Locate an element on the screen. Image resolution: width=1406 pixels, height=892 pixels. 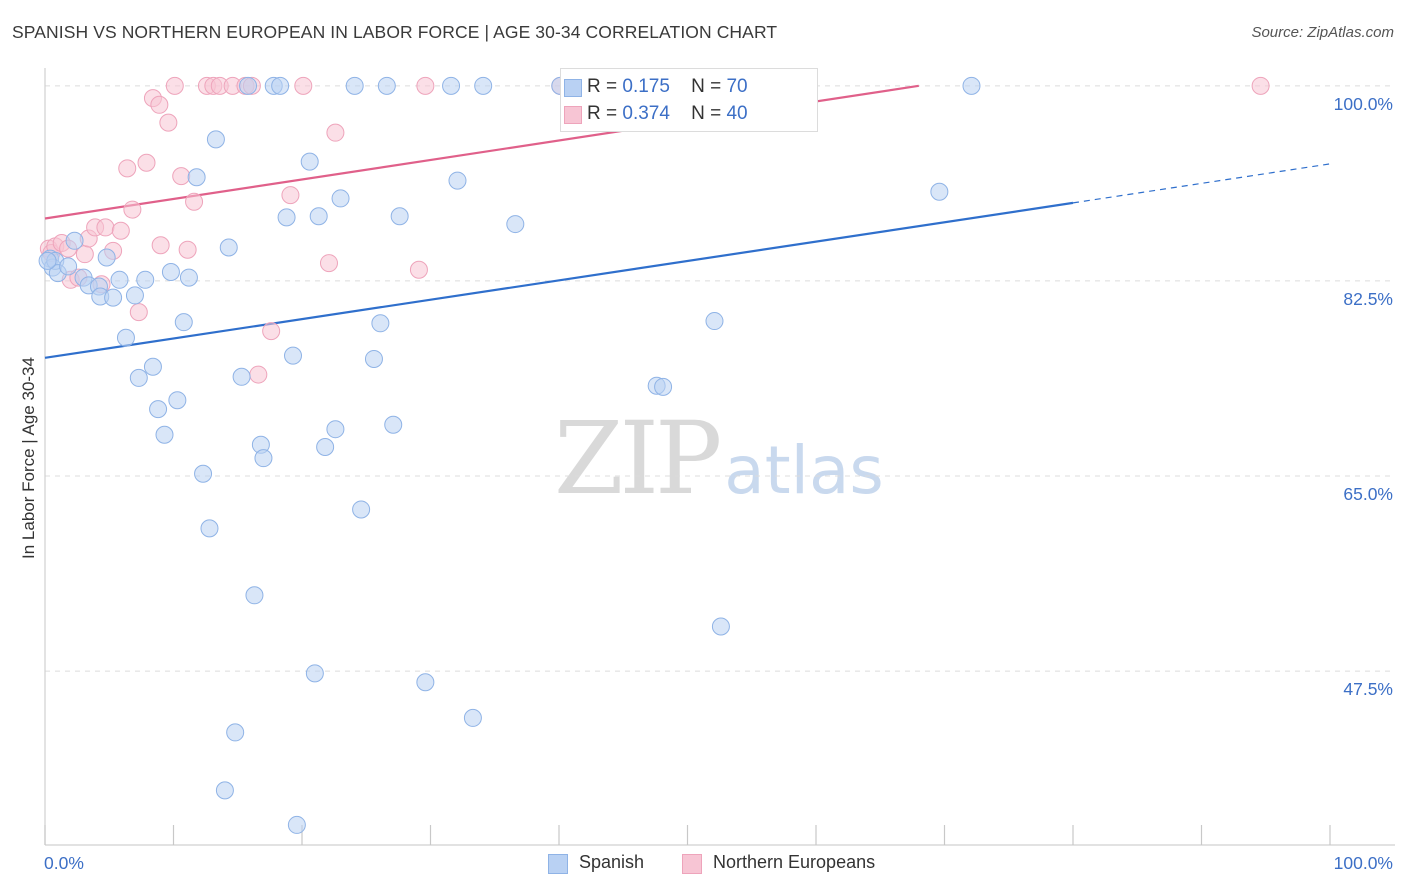
series-legend: Spanish Northern Europeans is located at coordinates (703, 865).